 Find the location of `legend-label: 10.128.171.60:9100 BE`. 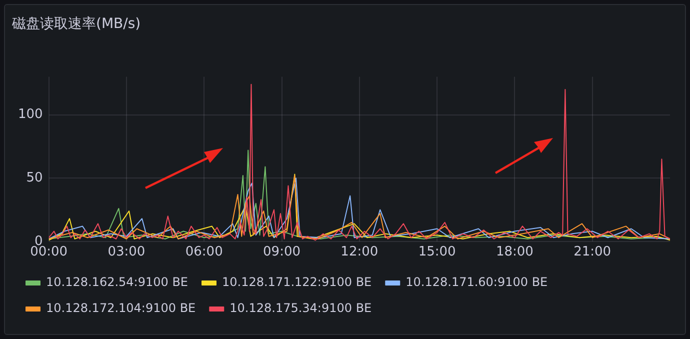

legend-label: 10.128.171.60:9100 BE is located at coordinates (477, 282).